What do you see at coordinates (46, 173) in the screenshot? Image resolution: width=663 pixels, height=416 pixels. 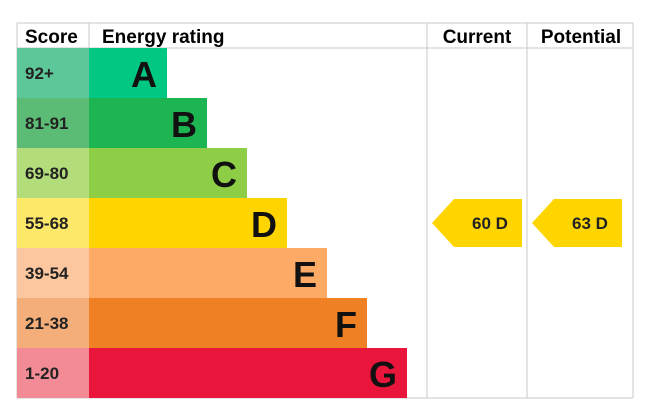 I see `score-label-c: 69-80` at bounding box center [46, 173].